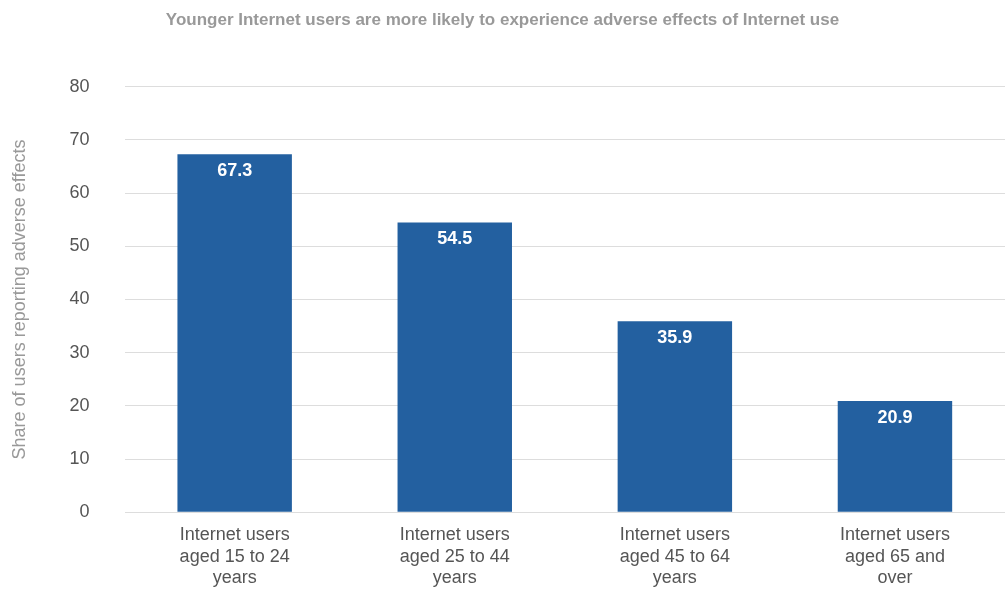 The image size is (1005, 601). What do you see at coordinates (234, 555) in the screenshot?
I see `x-tick-label: Internet users aged 15 to 24 years` at bounding box center [234, 555].